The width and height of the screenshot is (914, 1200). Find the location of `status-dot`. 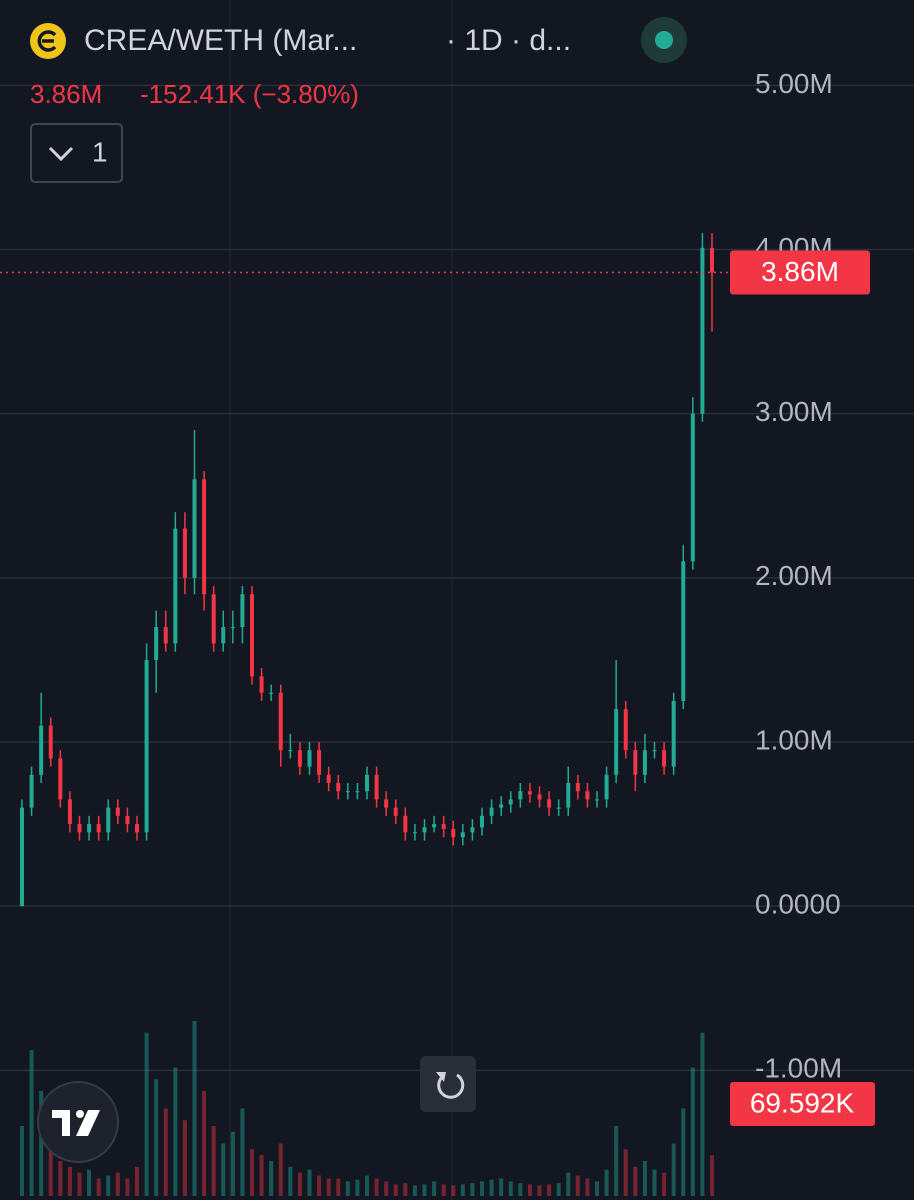

status-dot is located at coordinates (664, 40).